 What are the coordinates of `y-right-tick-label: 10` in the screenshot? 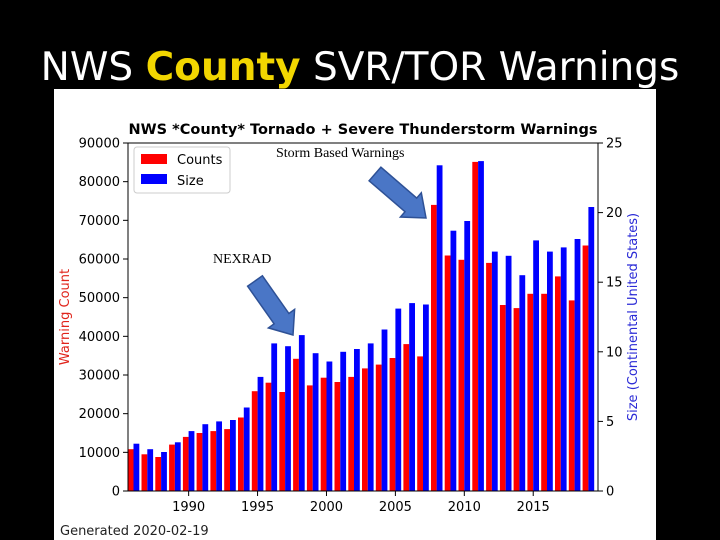 It's located at (614, 352).